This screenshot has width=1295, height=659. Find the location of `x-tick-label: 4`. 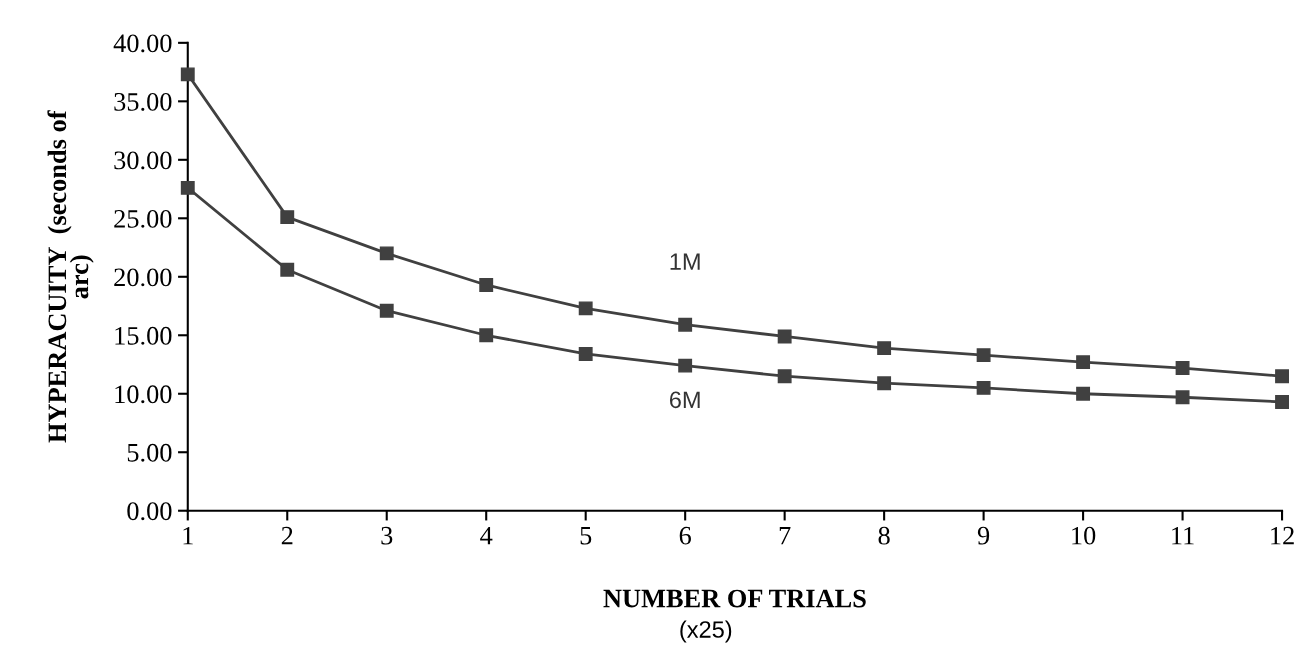

x-tick-label: 4 is located at coordinates (486, 535).